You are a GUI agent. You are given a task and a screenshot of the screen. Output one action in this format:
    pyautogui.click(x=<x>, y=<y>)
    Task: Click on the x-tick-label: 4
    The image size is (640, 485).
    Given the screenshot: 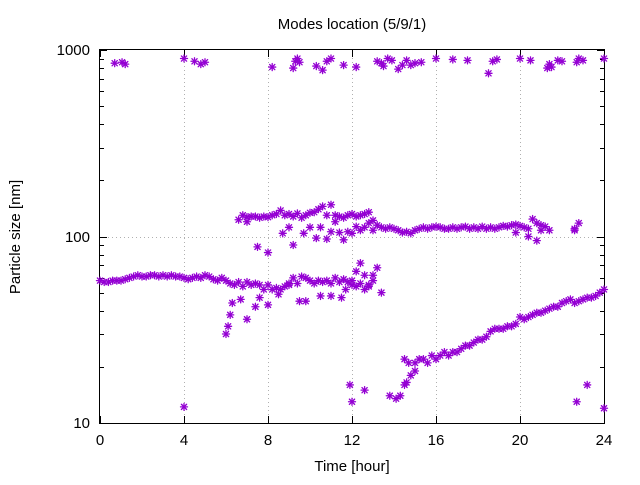 What is the action you would take?
    pyautogui.click(x=184, y=440)
    